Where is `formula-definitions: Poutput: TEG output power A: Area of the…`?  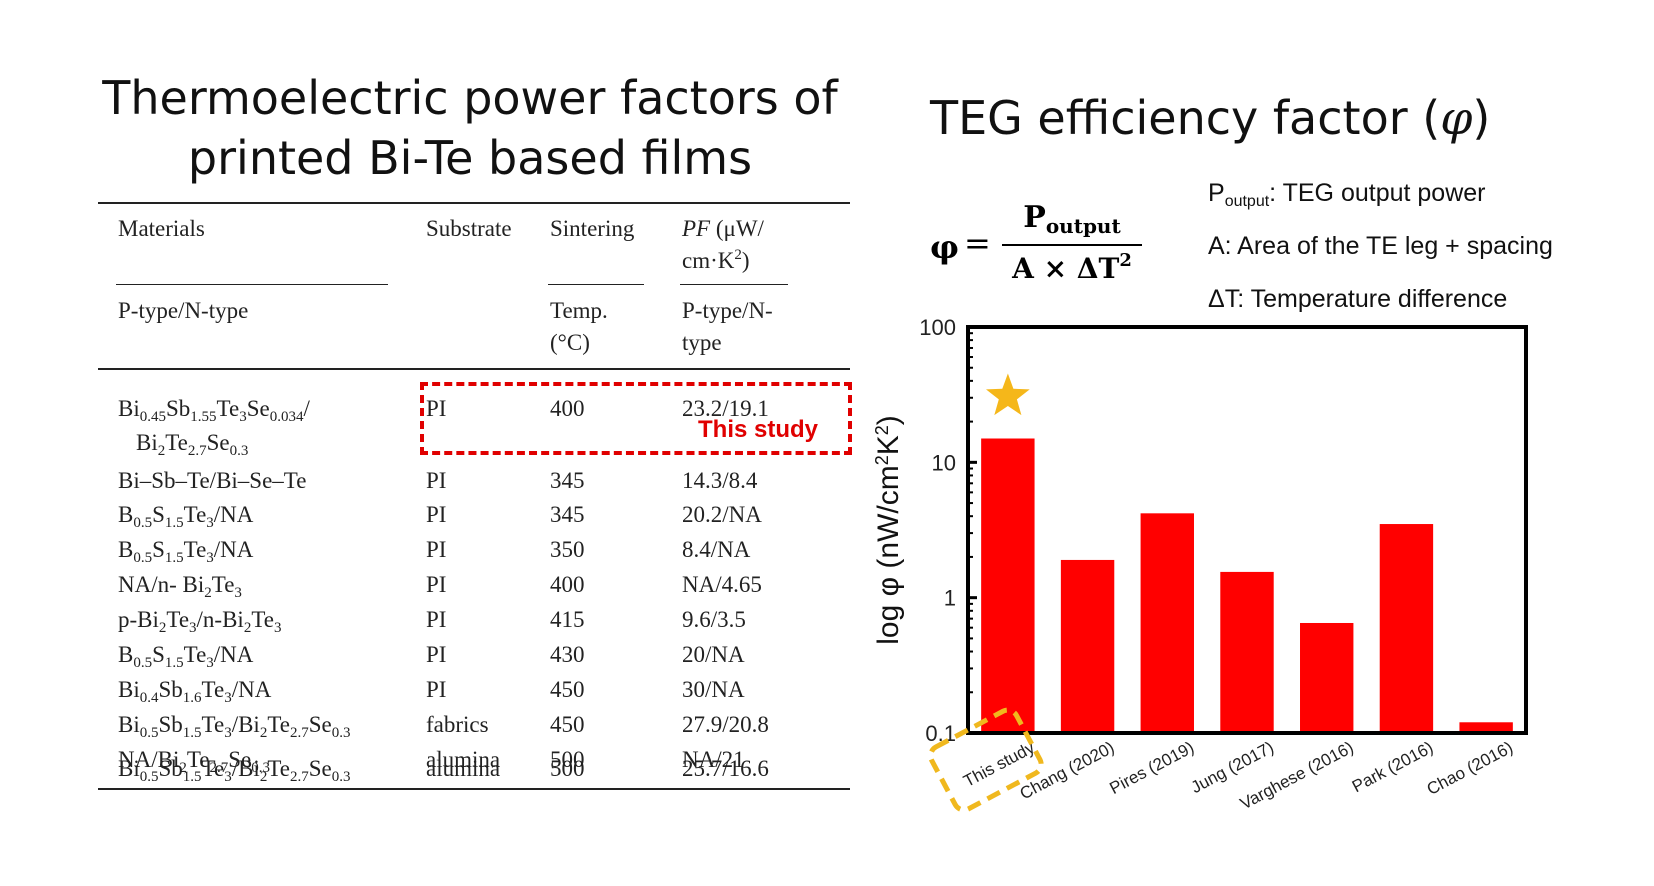 formula-definitions: Poutput: TEG output power A: Area of the… is located at coordinates (1380, 255).